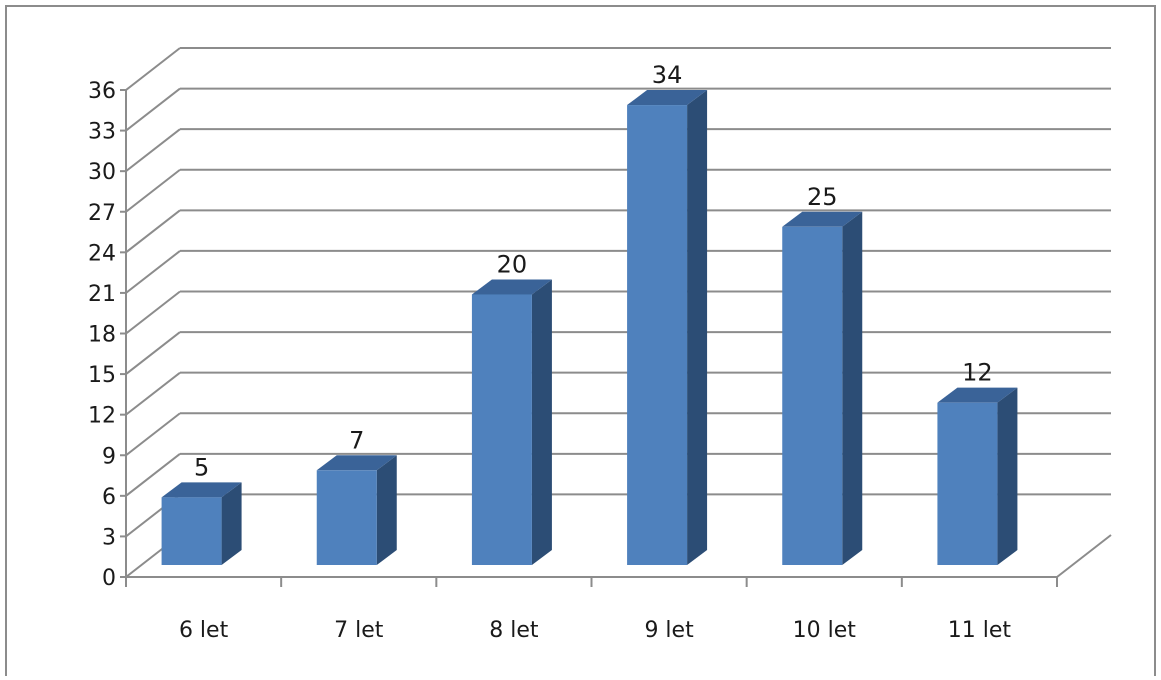 Image resolution: width=1161 pixels, height=680 pixels. What do you see at coordinates (109, 497) in the screenshot?
I see `y-tick-label: 6` at bounding box center [109, 497].